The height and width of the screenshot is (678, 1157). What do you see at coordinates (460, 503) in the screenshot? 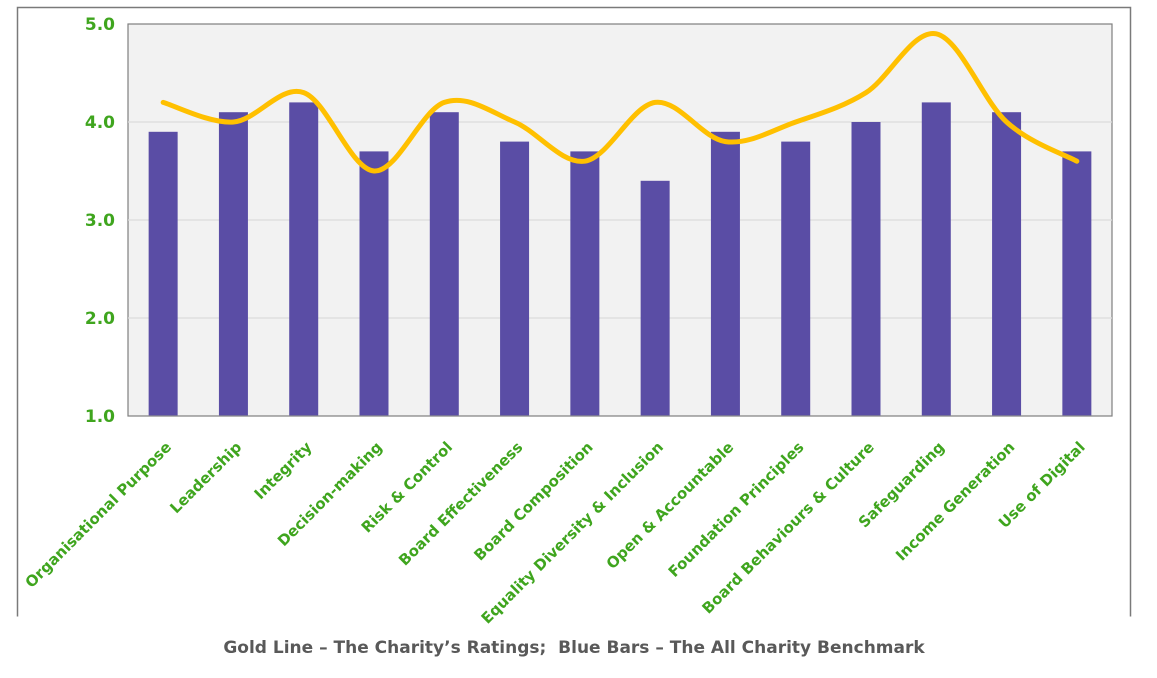
I see `x-axis-category-label: Board Effectiveness` at bounding box center [460, 503].